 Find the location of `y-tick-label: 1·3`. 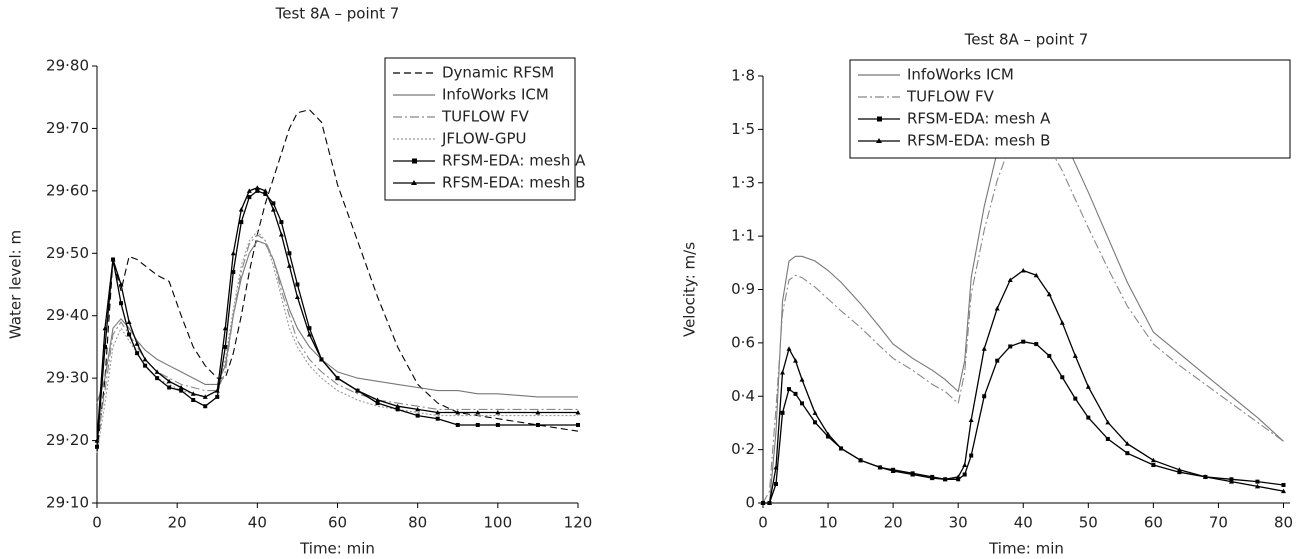

y-tick-label: 1·3 is located at coordinates (743, 182).